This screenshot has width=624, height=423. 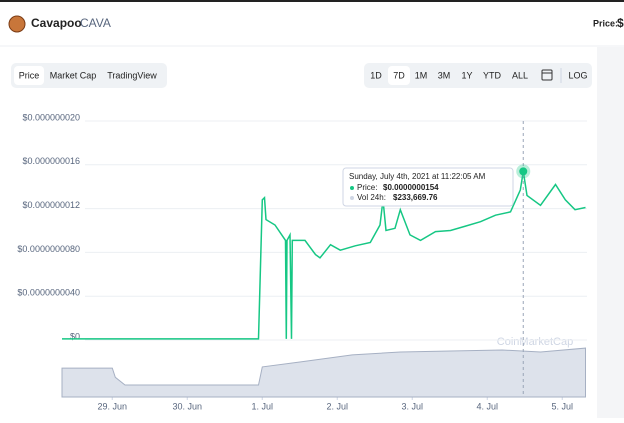 I want to click on tooltip-price: $0.0000000154, so click(x=411, y=187).